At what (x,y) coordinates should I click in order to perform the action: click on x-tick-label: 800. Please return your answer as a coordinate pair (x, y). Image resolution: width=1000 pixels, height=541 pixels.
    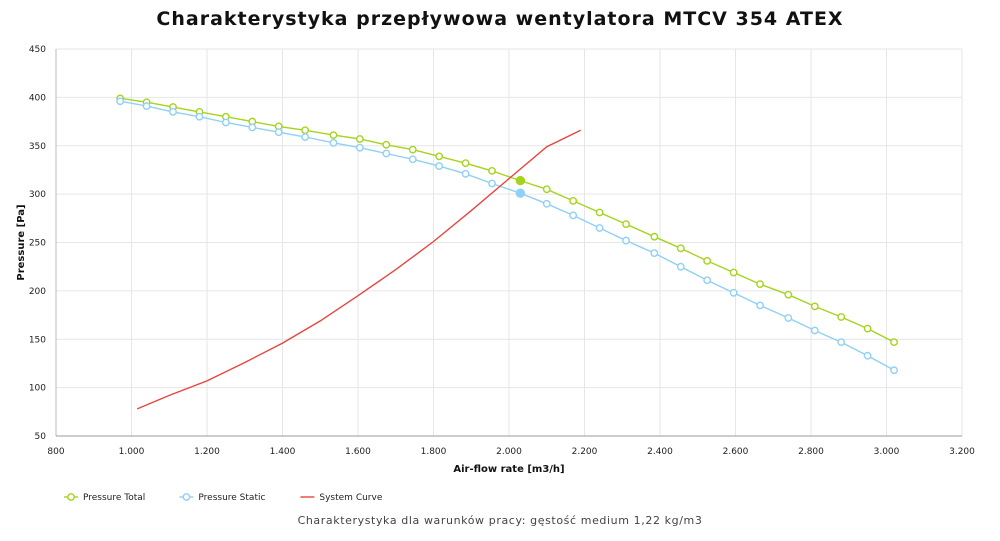
    Looking at the image, I should click on (55, 452).